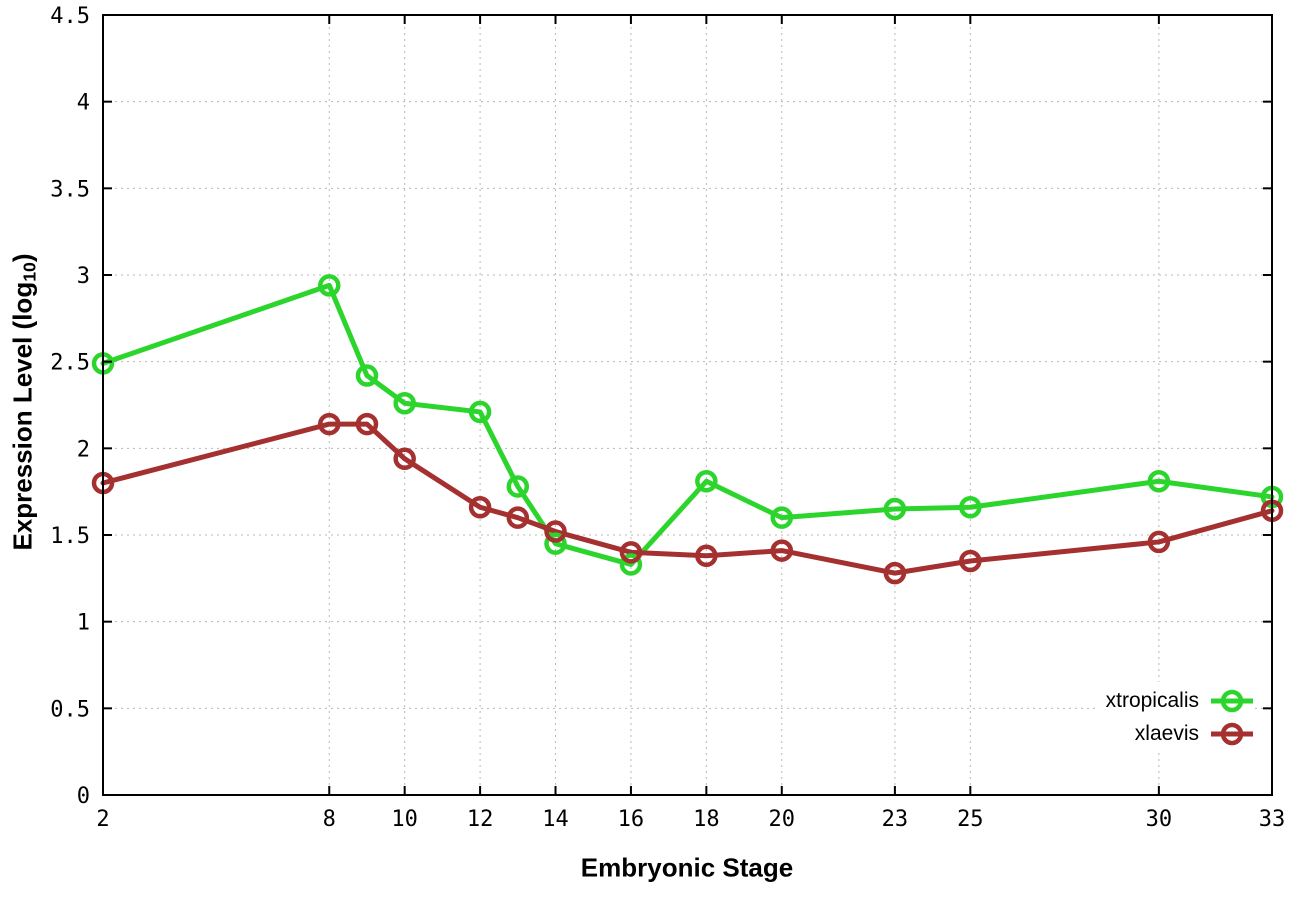 The height and width of the screenshot is (907, 1296). I want to click on legend-label-xlaevis: xlaevis, so click(1166, 733).